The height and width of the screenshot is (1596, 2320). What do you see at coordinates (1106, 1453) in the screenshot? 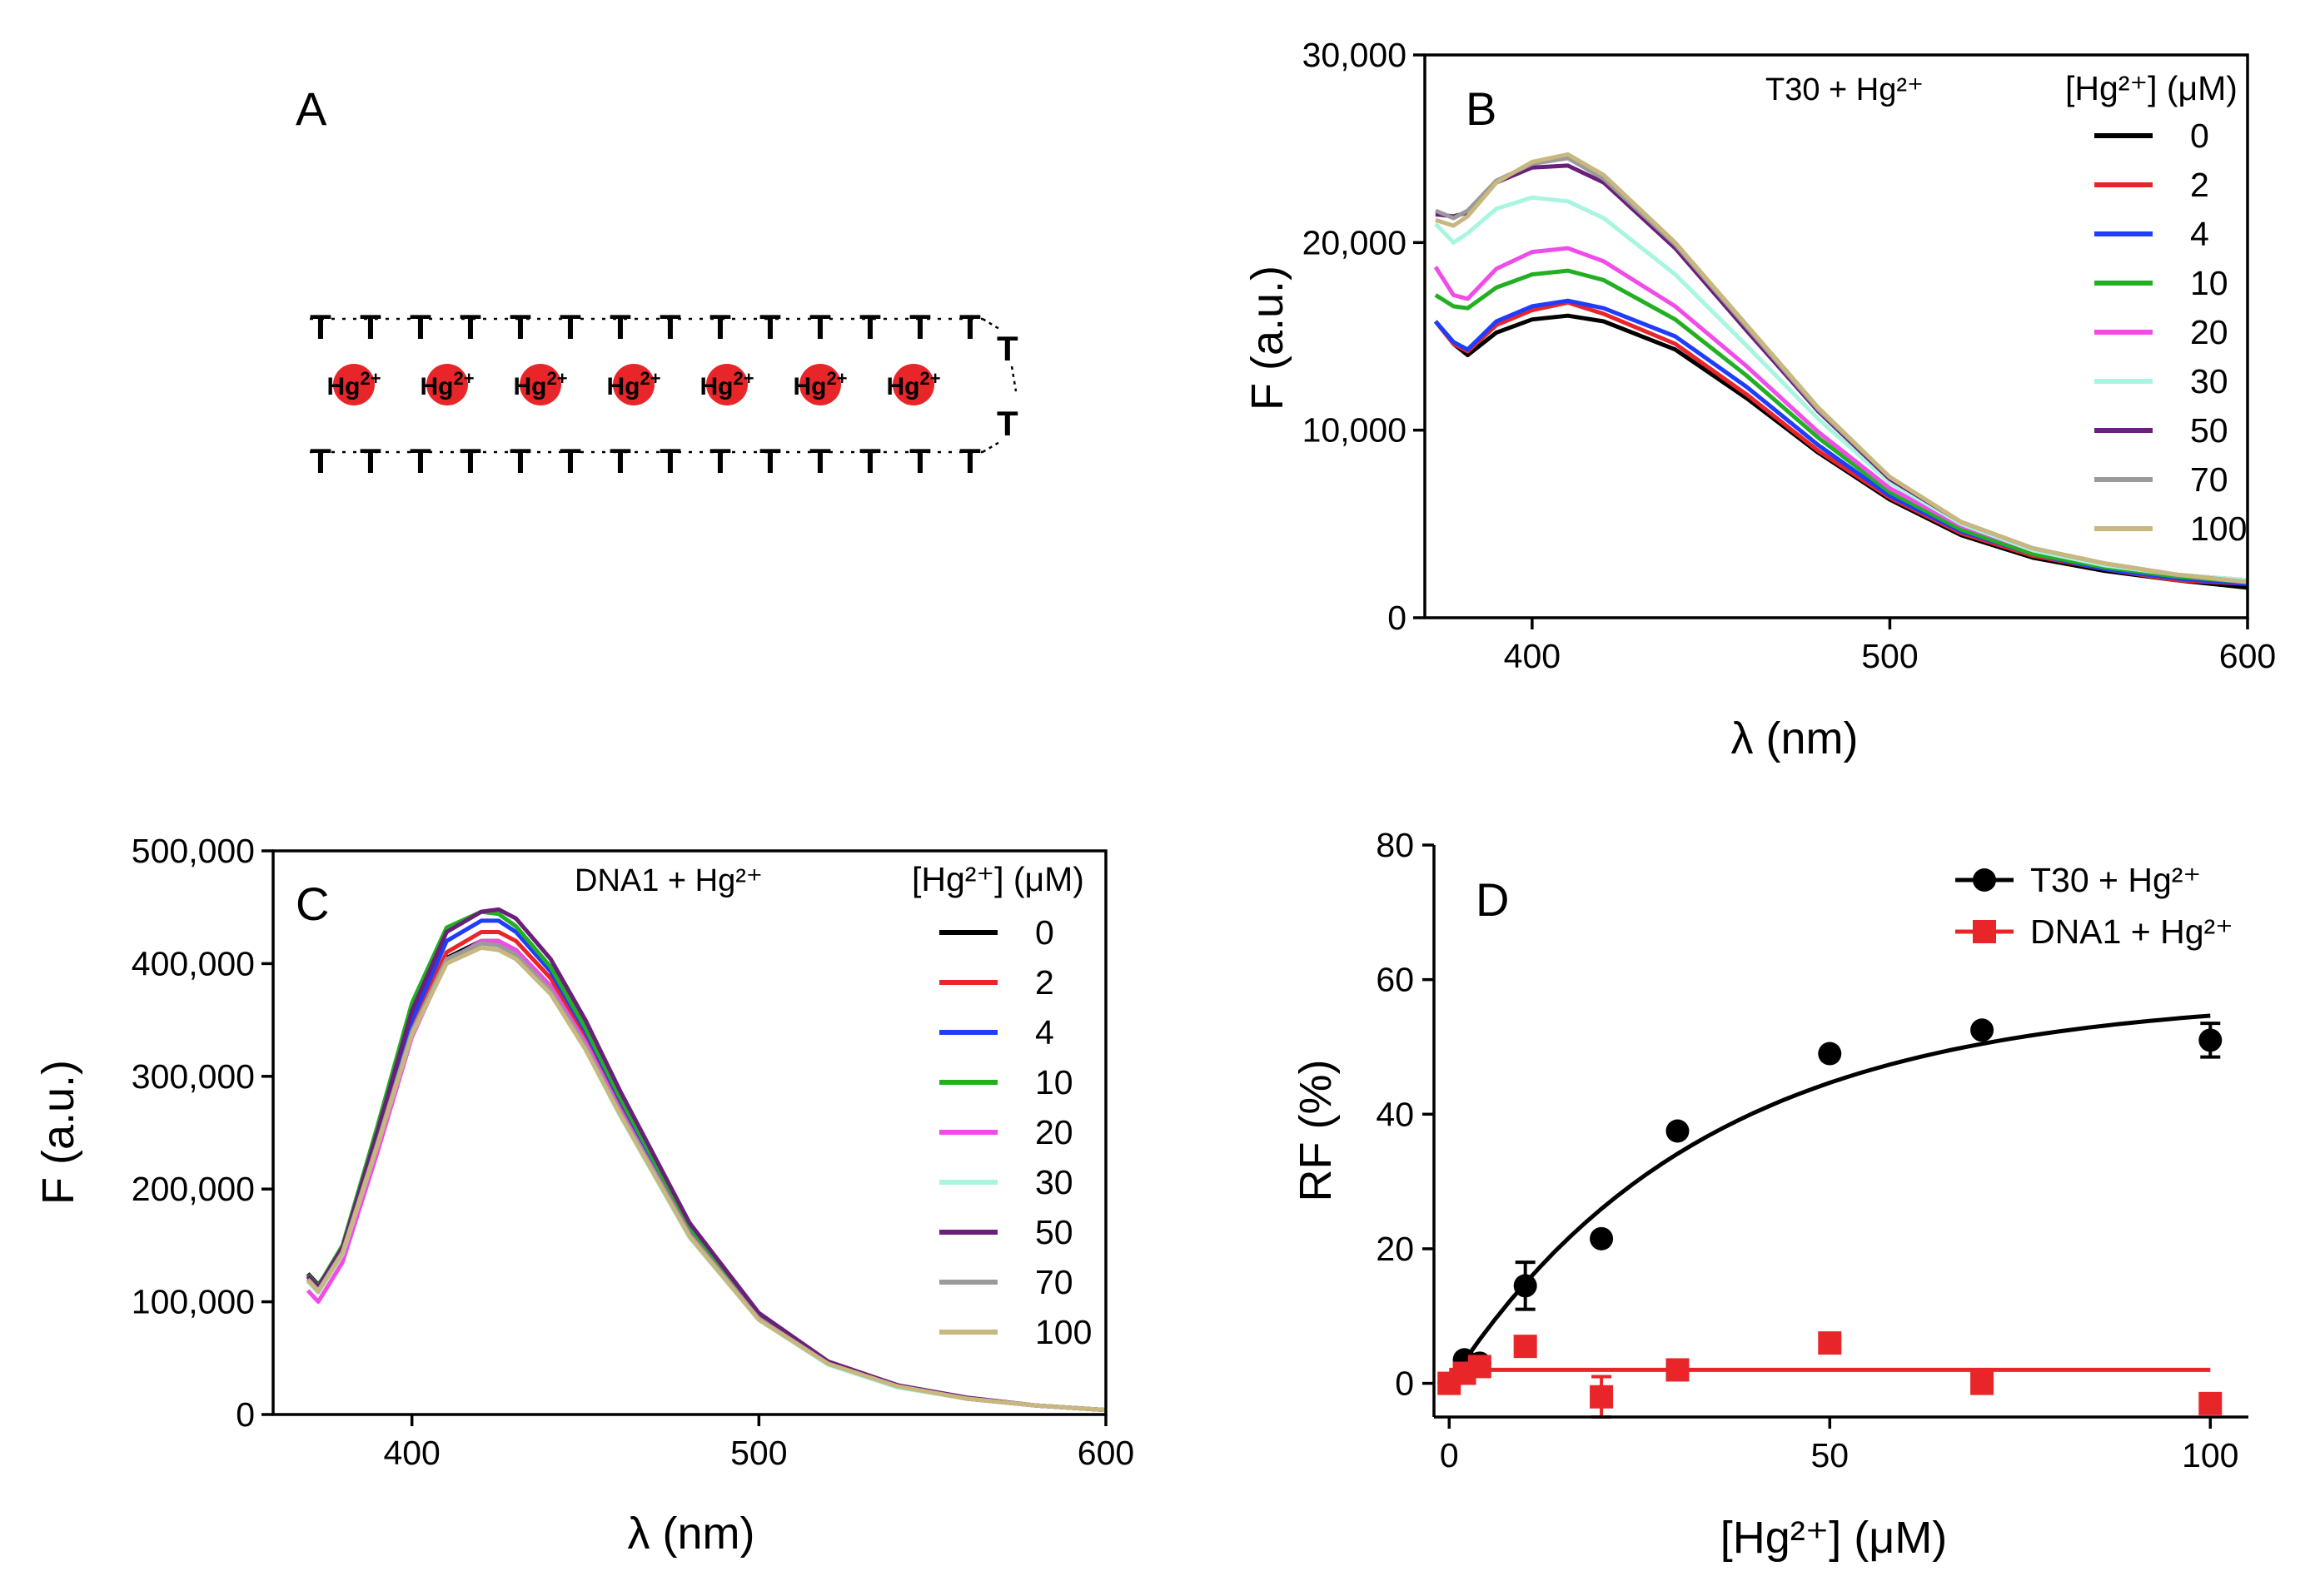
I see `x-tick-label: 600` at bounding box center [1106, 1453].